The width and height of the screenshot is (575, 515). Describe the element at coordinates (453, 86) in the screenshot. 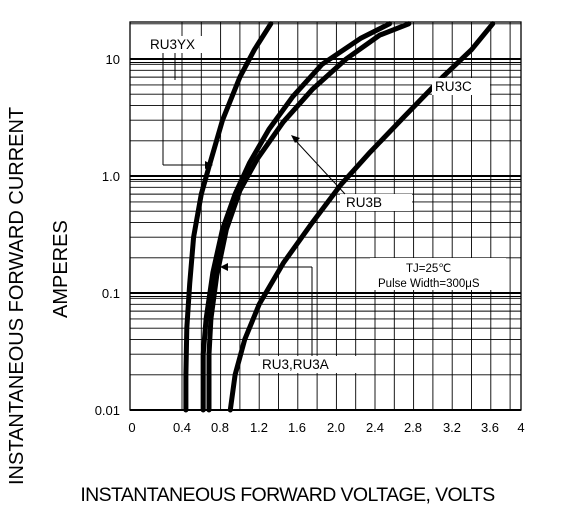

I see `label-ru3c: RU3C` at that location.